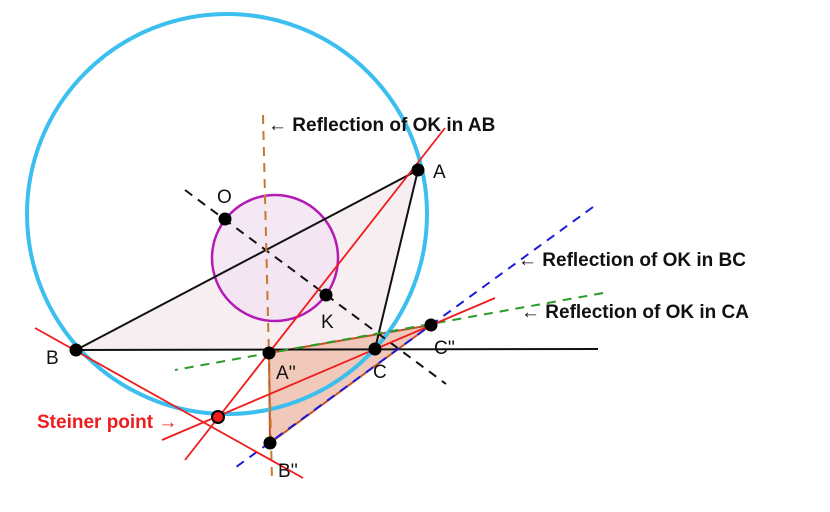 This screenshot has width=830, height=512. What do you see at coordinates (267, 297) in the screenshot?
I see `reflection-ab-line` at bounding box center [267, 297].